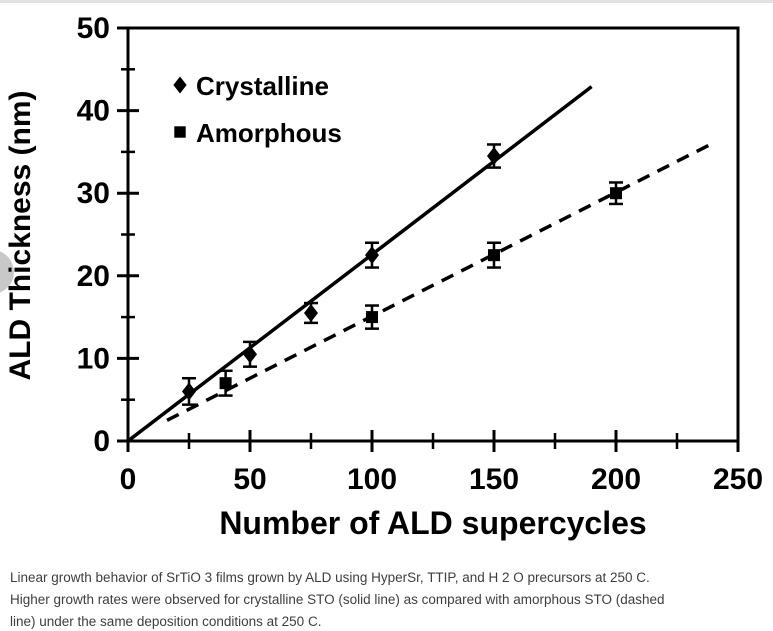 This screenshot has width=773, height=631. What do you see at coordinates (101, 441) in the screenshot?
I see `y-tick-label: 0` at bounding box center [101, 441].